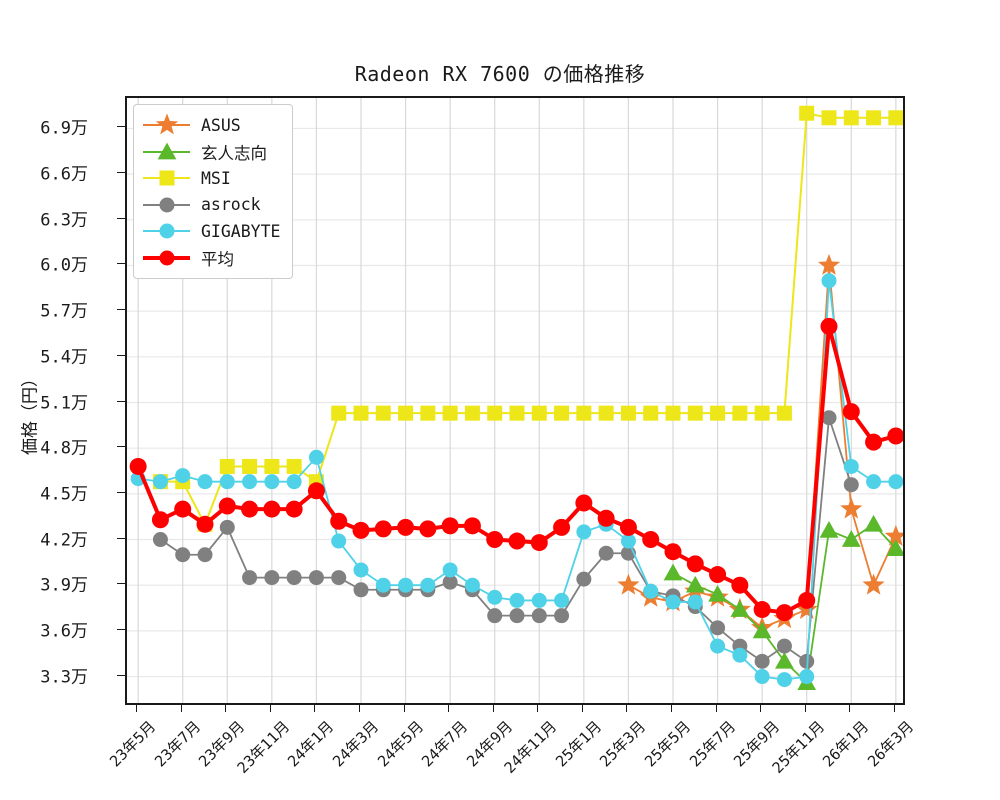  Describe the element at coordinates (64, 265) in the screenshot. I see `y-axis-tick-label: 6.0万` at that location.